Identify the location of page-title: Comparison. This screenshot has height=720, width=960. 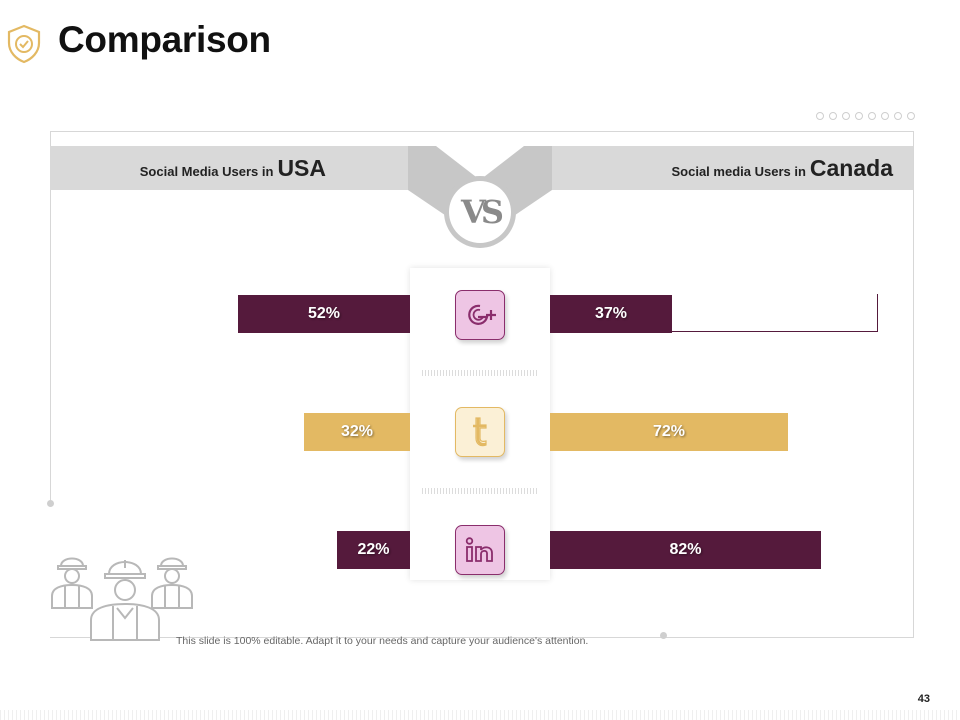
(164, 39).